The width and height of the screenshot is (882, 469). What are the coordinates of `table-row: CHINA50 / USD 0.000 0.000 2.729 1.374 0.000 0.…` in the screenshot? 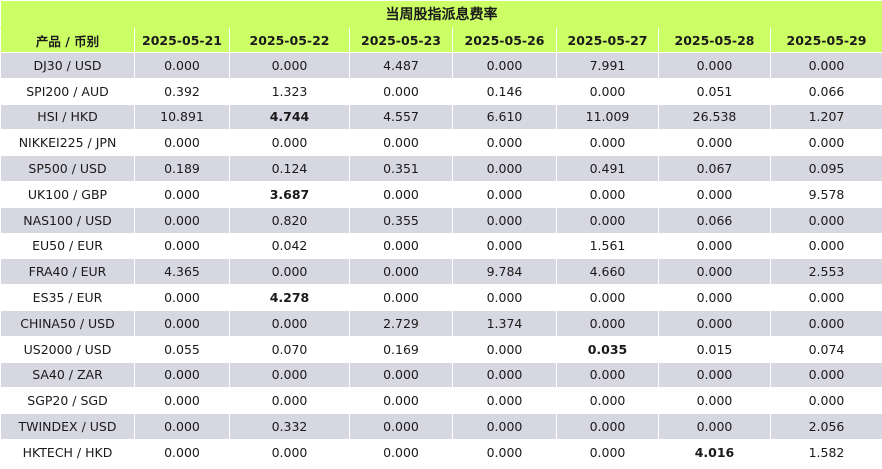 It's located at (441, 323).